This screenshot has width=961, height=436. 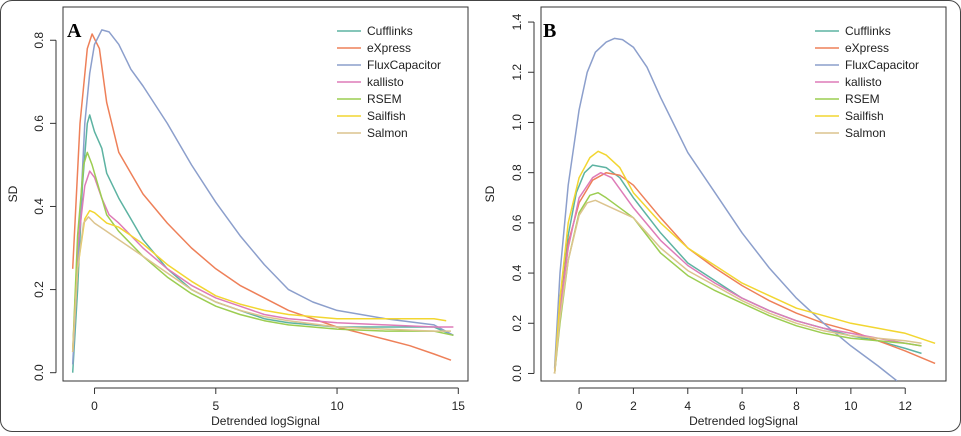 I want to click on y-tick-label: 1.2, so click(x=517, y=72).